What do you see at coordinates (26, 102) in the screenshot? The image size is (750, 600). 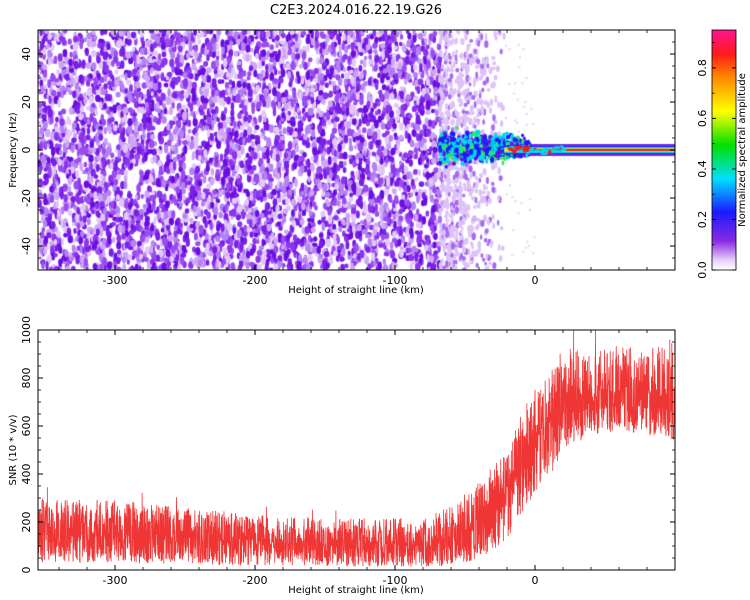 I see `spectrogram-ytick-label: 20` at bounding box center [26, 102].